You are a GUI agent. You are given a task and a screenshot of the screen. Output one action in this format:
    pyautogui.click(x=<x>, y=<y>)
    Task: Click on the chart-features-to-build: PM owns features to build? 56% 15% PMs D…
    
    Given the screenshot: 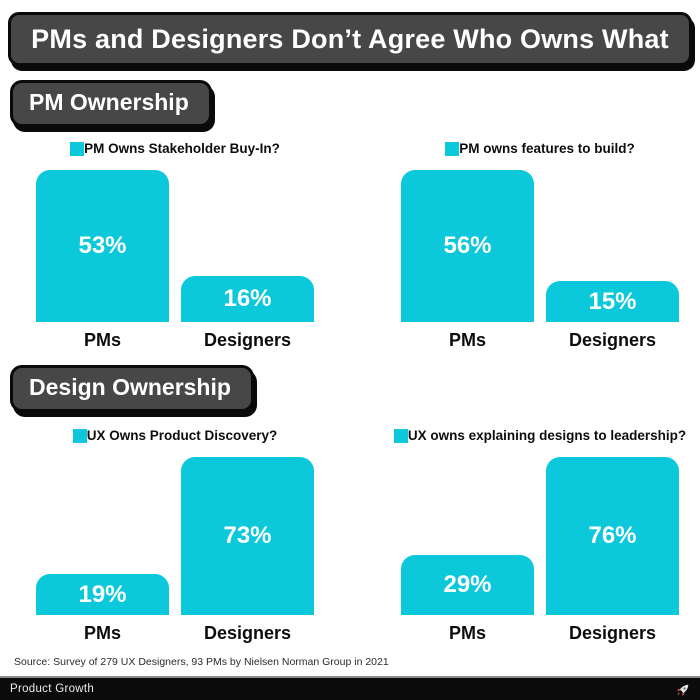 What is the action you would take?
    pyautogui.click(x=540, y=246)
    